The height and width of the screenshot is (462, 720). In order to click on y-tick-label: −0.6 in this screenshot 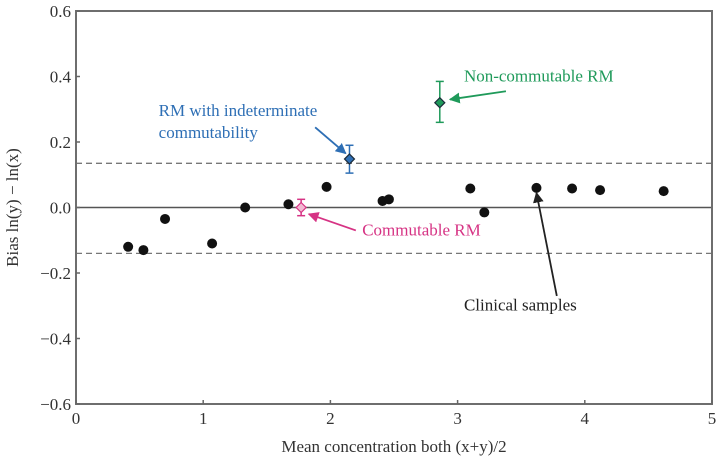, I will do `click(55, 404)`.